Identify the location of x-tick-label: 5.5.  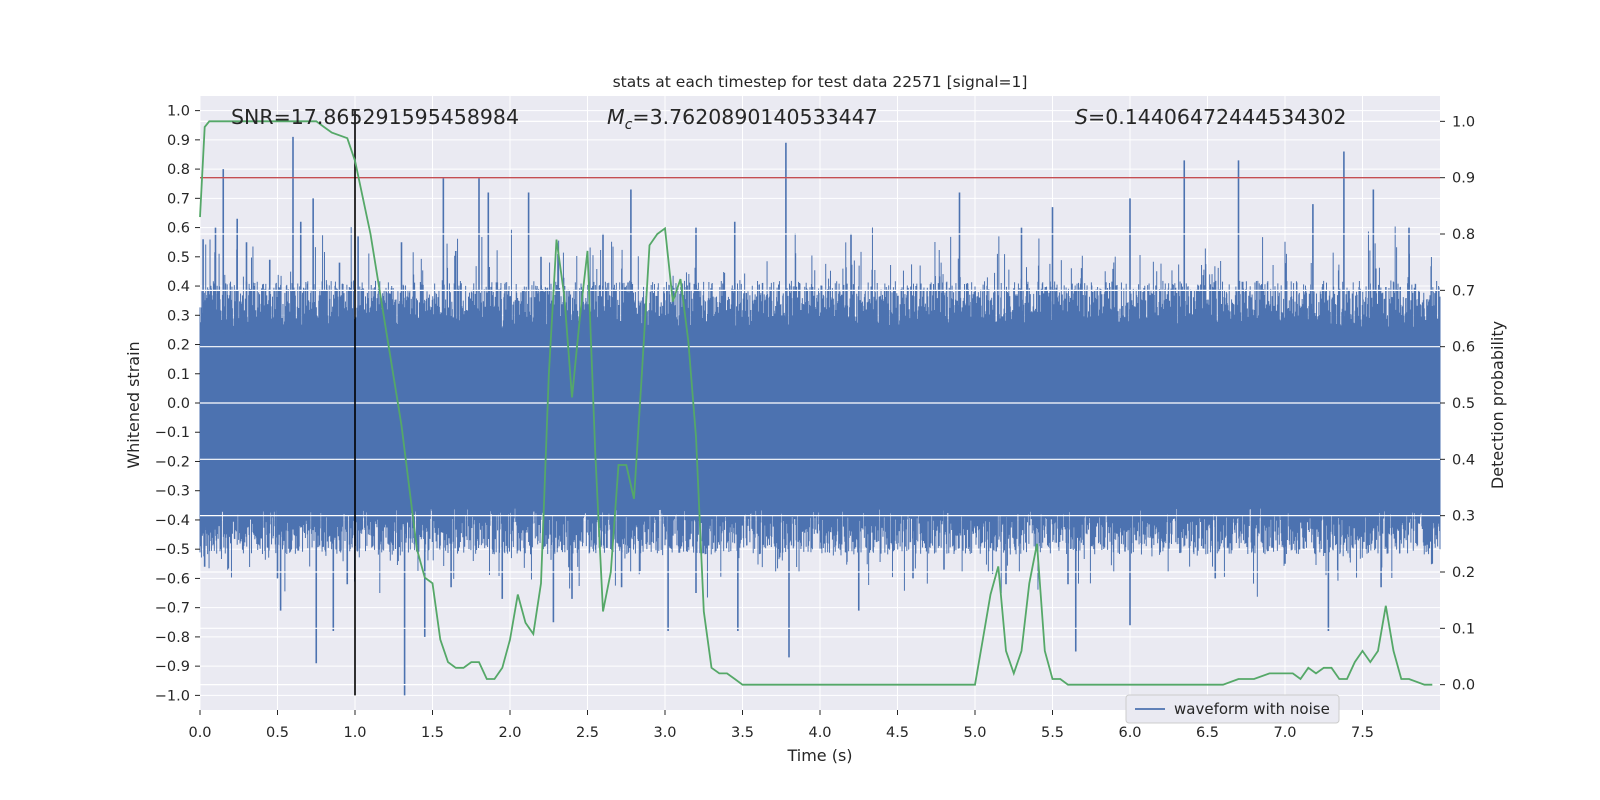
(1052, 733).